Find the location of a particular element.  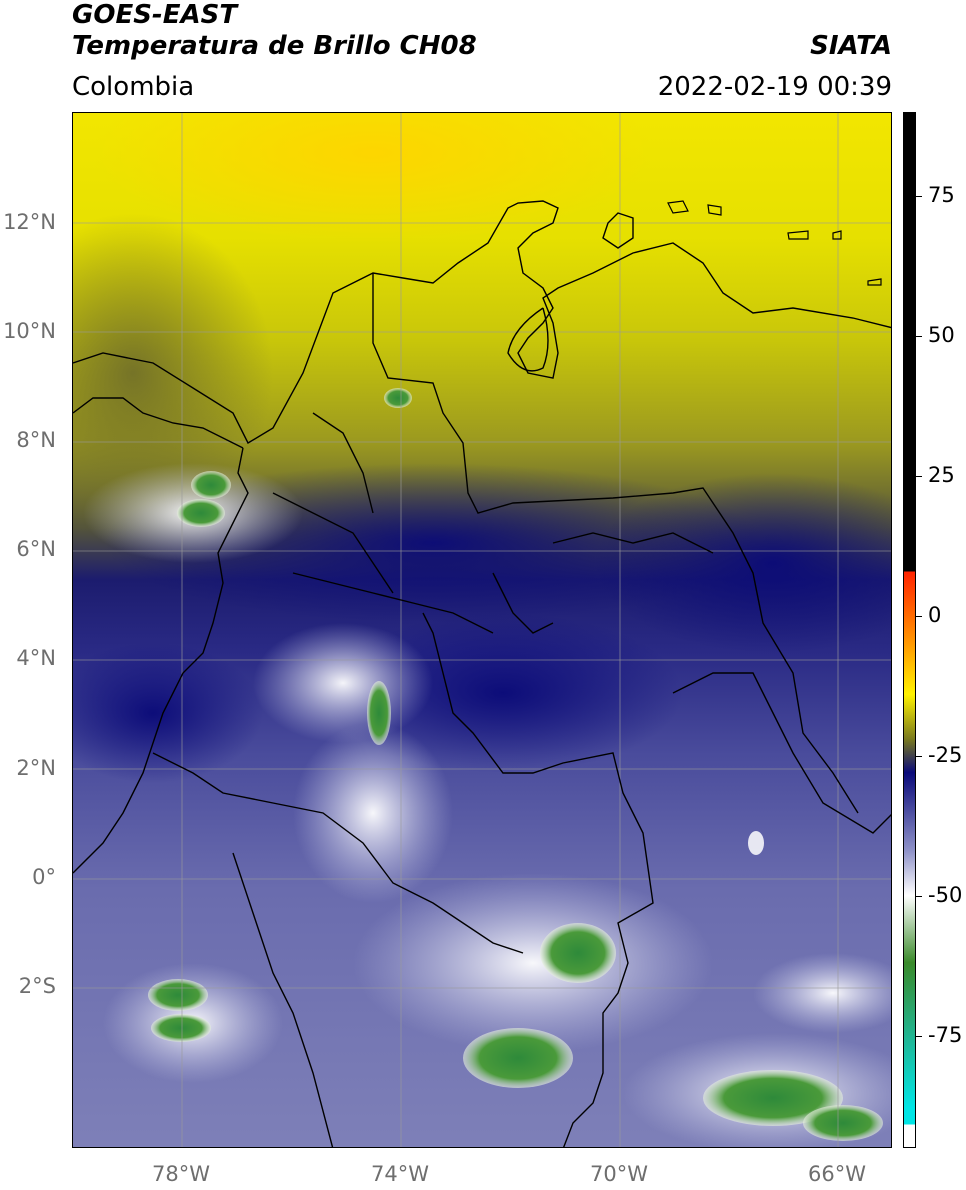

lat-label-0: 0° is located at coordinates (44, 877).